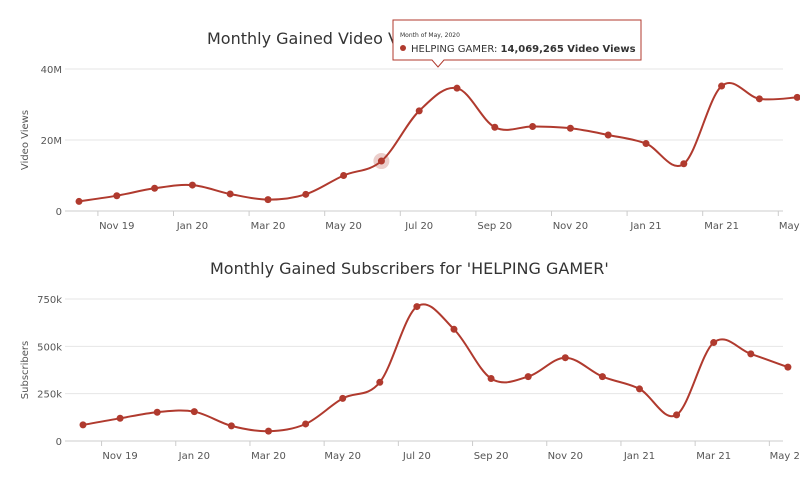  I want to click on subscribers-x-tick-label: Jan 21, so click(639, 456).